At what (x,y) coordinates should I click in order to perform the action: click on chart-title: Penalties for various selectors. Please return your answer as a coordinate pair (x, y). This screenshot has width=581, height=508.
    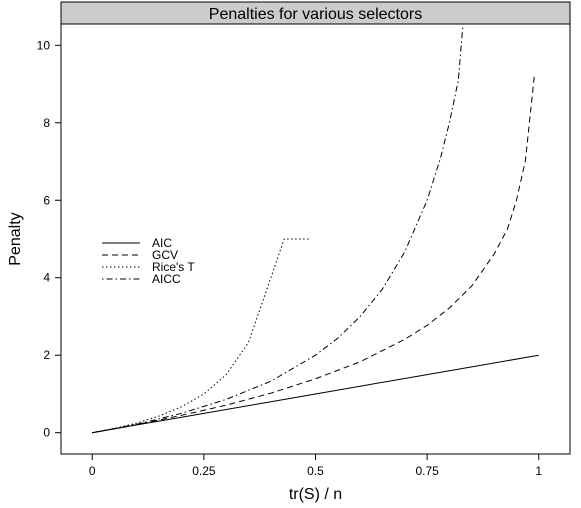
    Looking at the image, I should click on (315, 14).